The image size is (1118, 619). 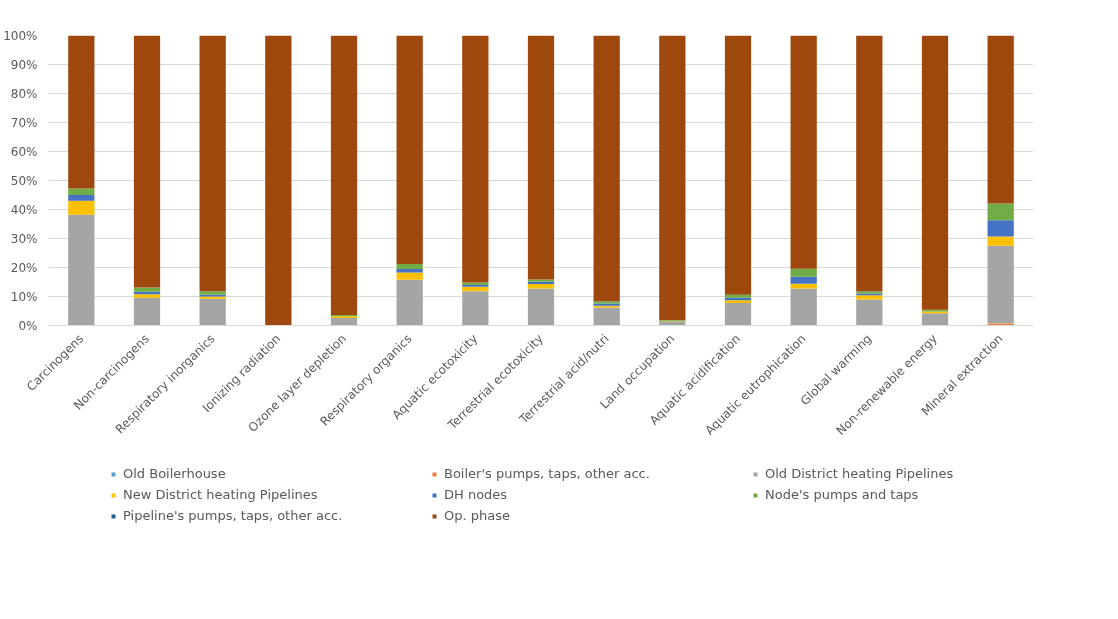 What do you see at coordinates (175, 473) in the screenshot?
I see `legend-label: Old Boilerhouse` at bounding box center [175, 473].